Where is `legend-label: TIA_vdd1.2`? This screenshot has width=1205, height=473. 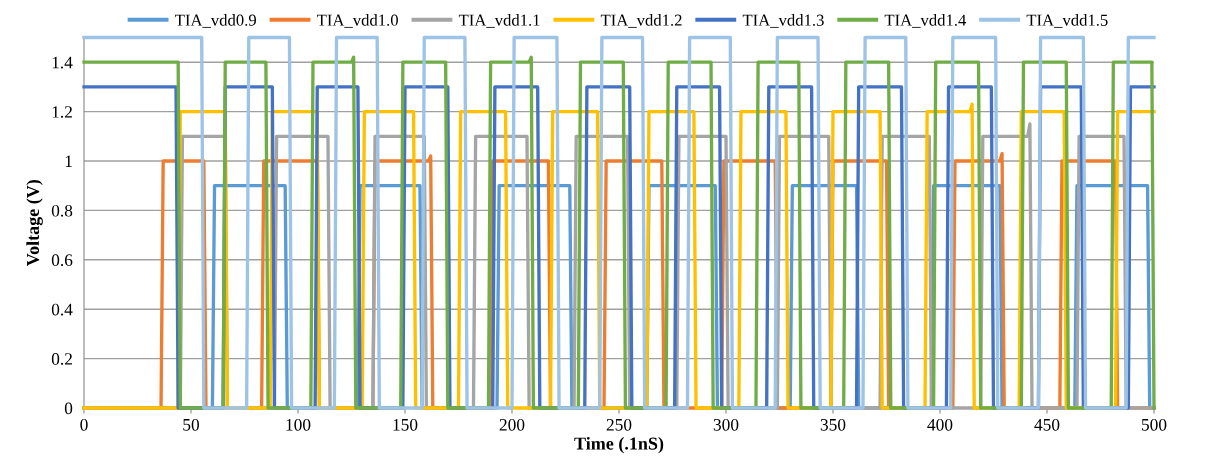 legend-label: TIA_vdd1.2 is located at coordinates (641, 21).